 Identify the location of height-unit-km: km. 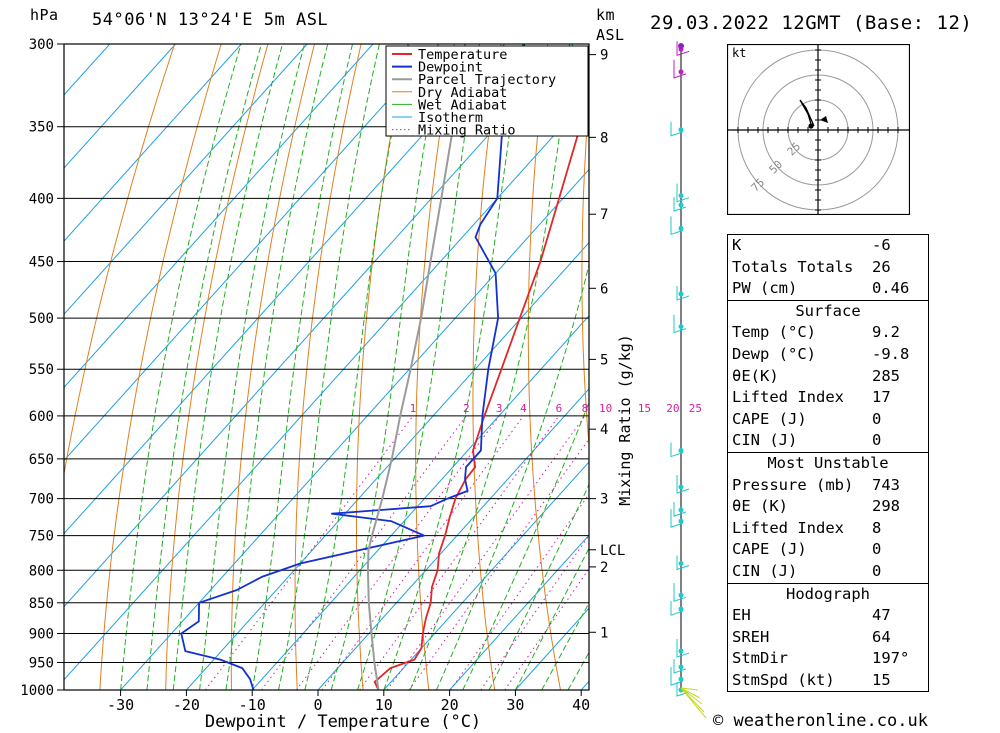
(606, 15).